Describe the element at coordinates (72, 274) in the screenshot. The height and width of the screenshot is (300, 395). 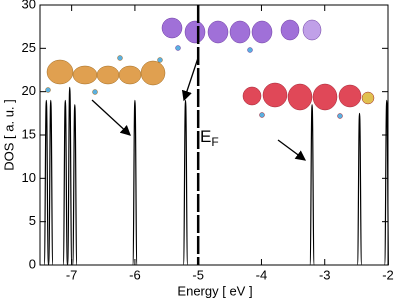
I see `x-tick-label: -7` at that location.